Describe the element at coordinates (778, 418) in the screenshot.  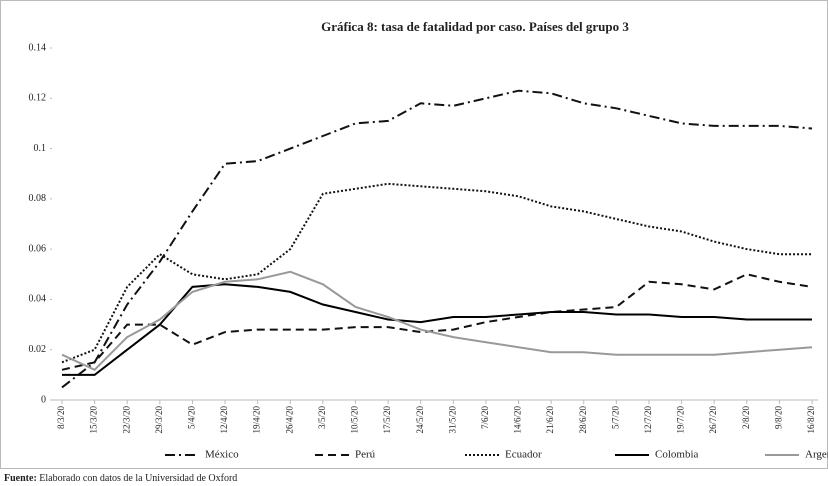
I see `x-tick-label: 9/8/20` at that location.